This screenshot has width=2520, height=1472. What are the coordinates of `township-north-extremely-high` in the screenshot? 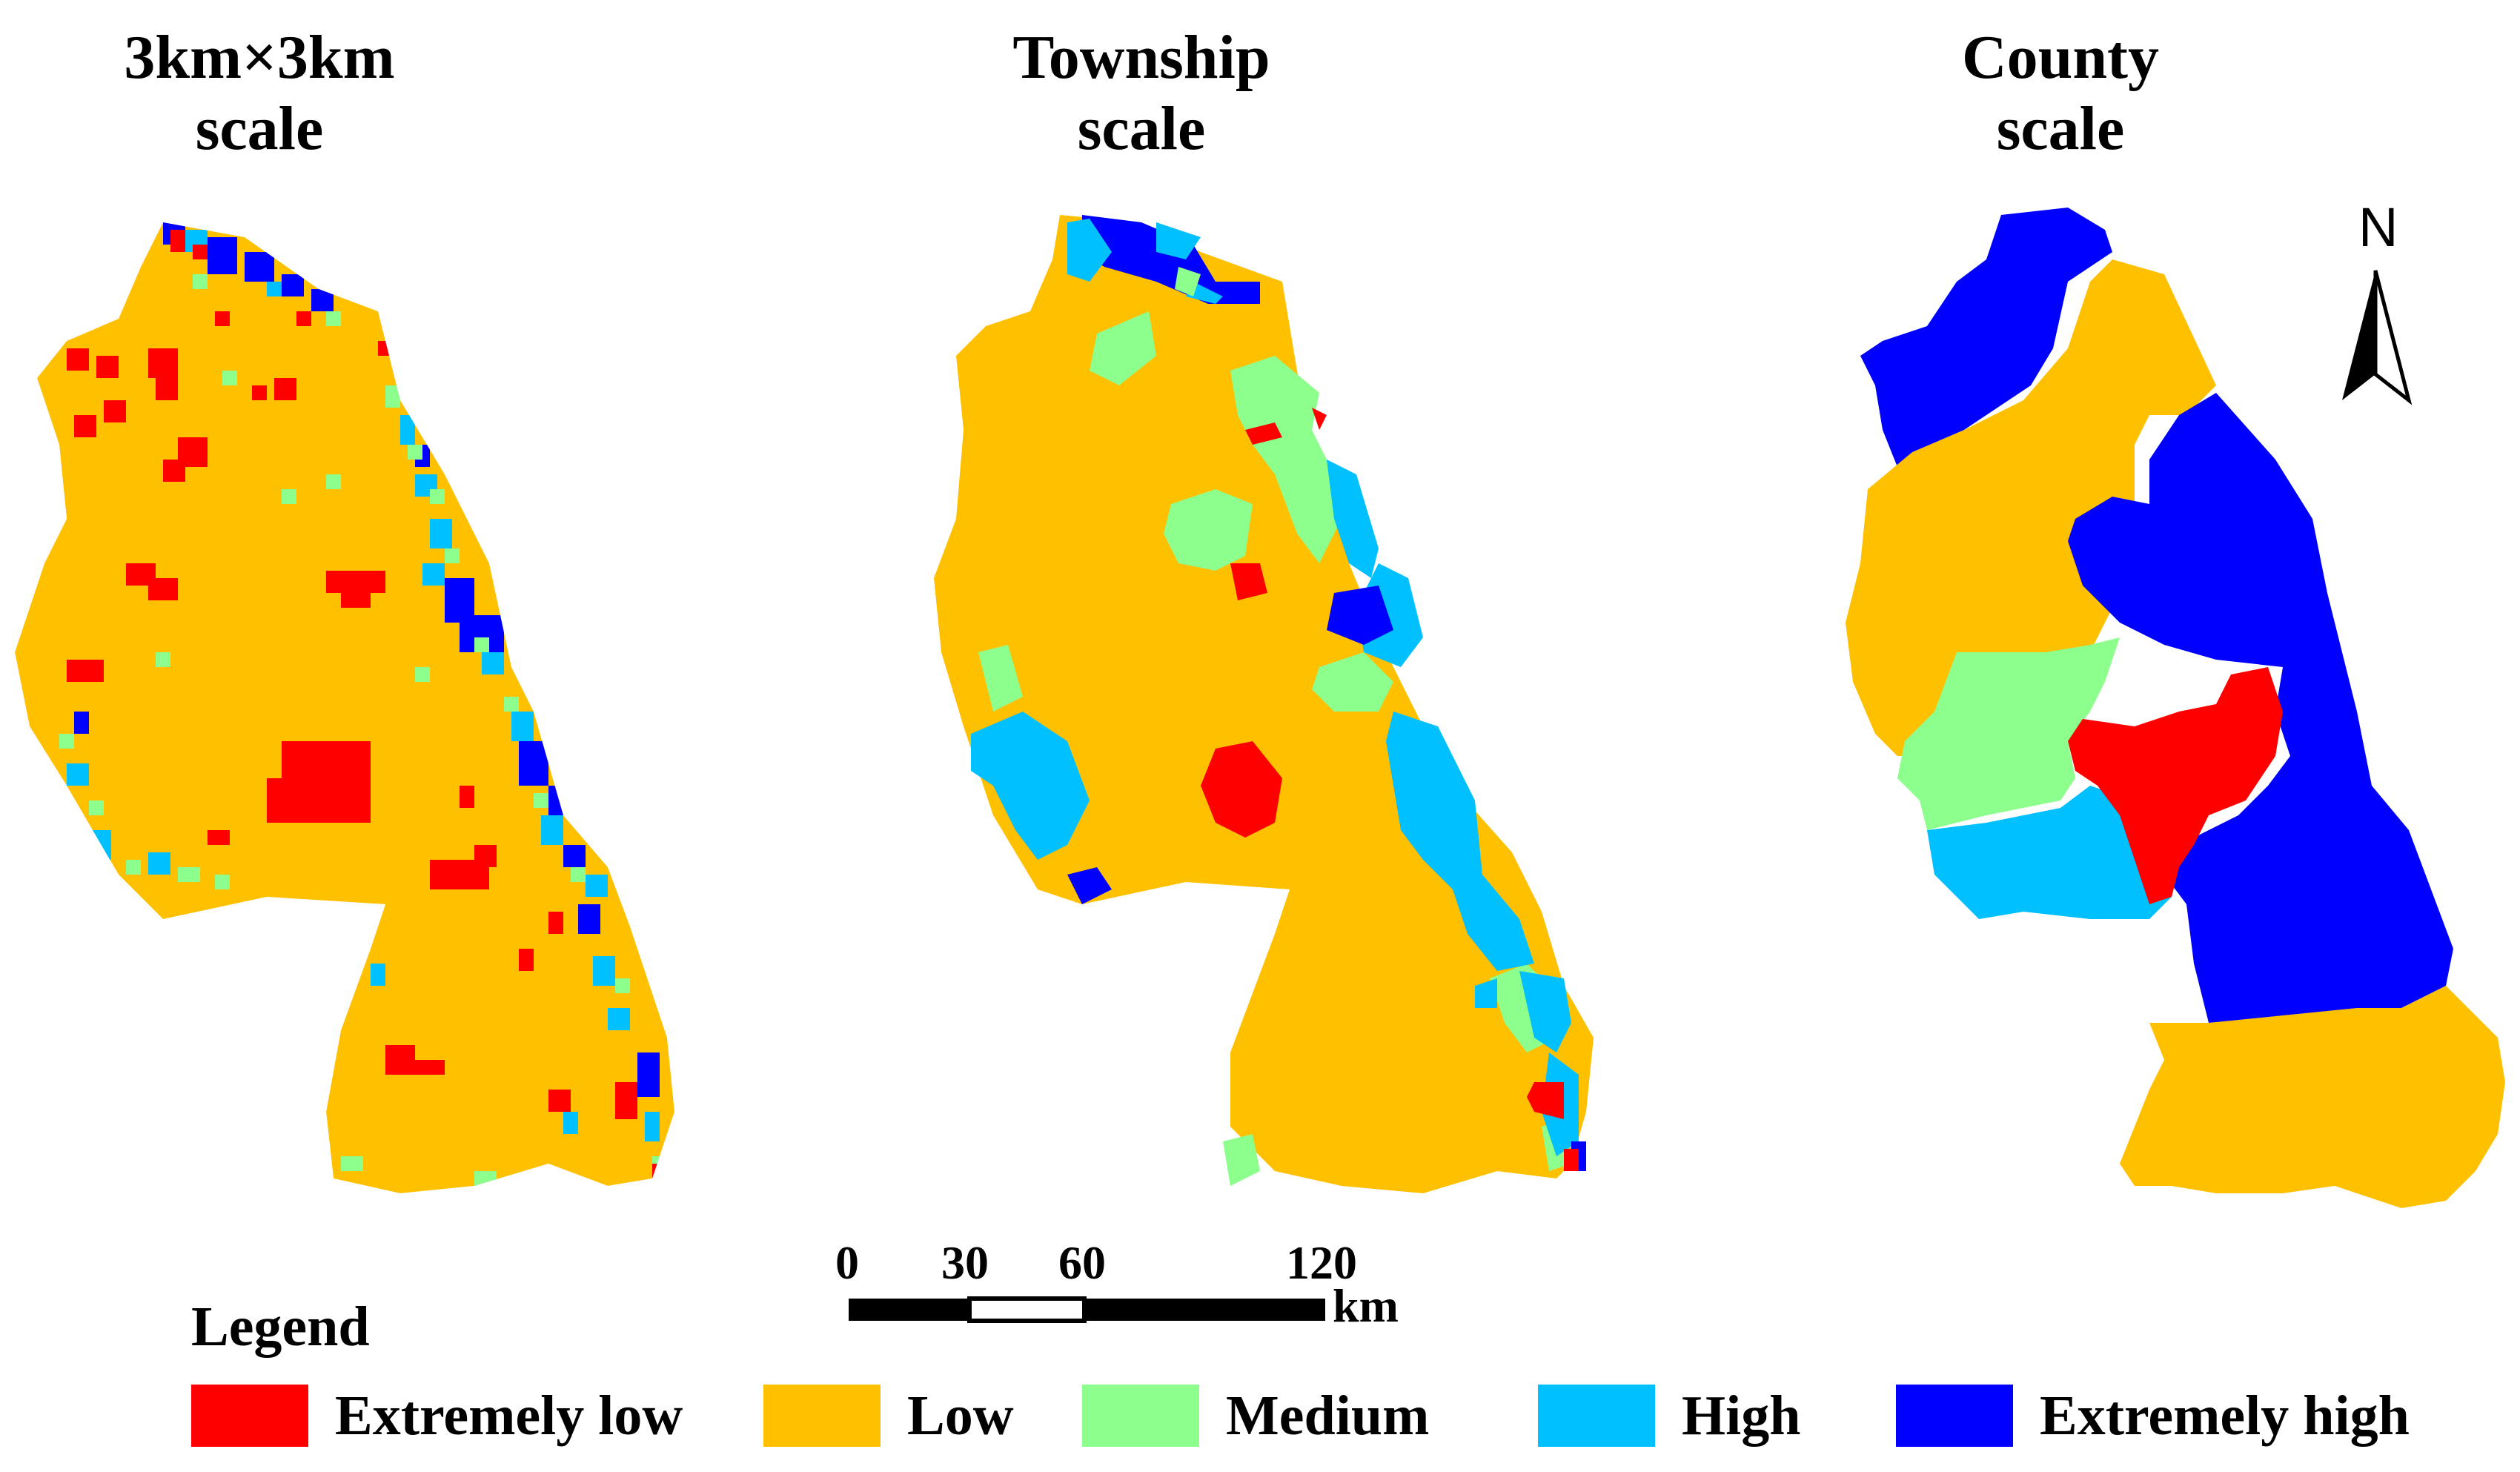 It's located at (1171, 259).